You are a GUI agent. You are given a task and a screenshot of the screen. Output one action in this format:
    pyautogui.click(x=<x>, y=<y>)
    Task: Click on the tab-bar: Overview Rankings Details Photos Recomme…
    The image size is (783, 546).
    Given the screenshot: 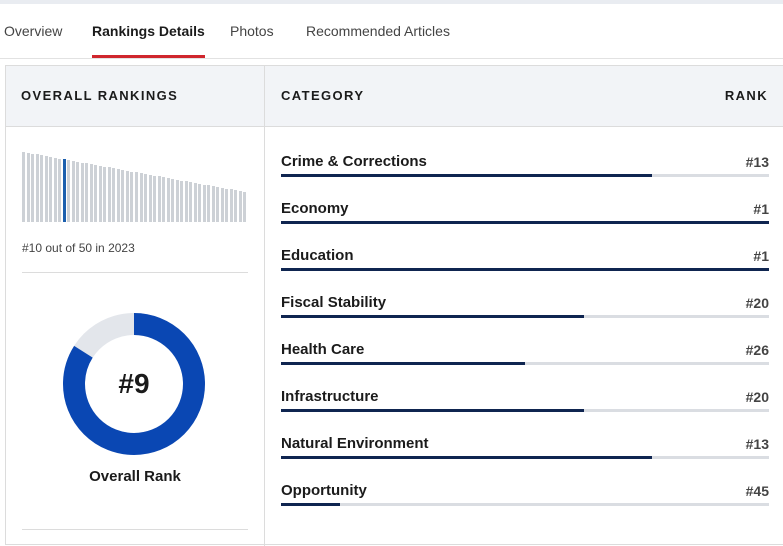 What is the action you would take?
    pyautogui.click(x=391, y=31)
    